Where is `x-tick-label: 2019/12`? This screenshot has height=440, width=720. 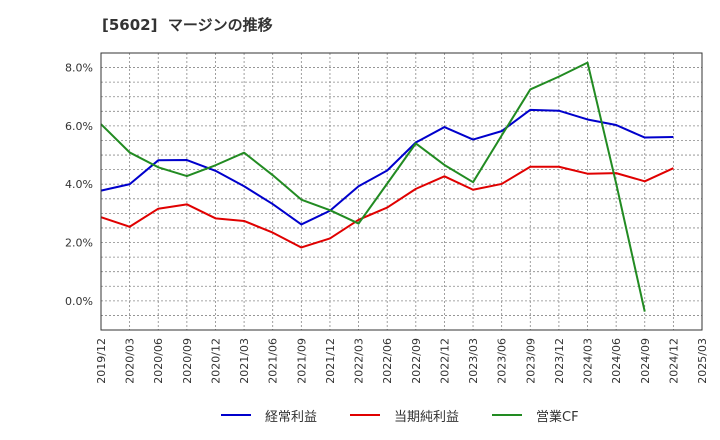 x-tick-label: 2019/12 is located at coordinates (101, 361).